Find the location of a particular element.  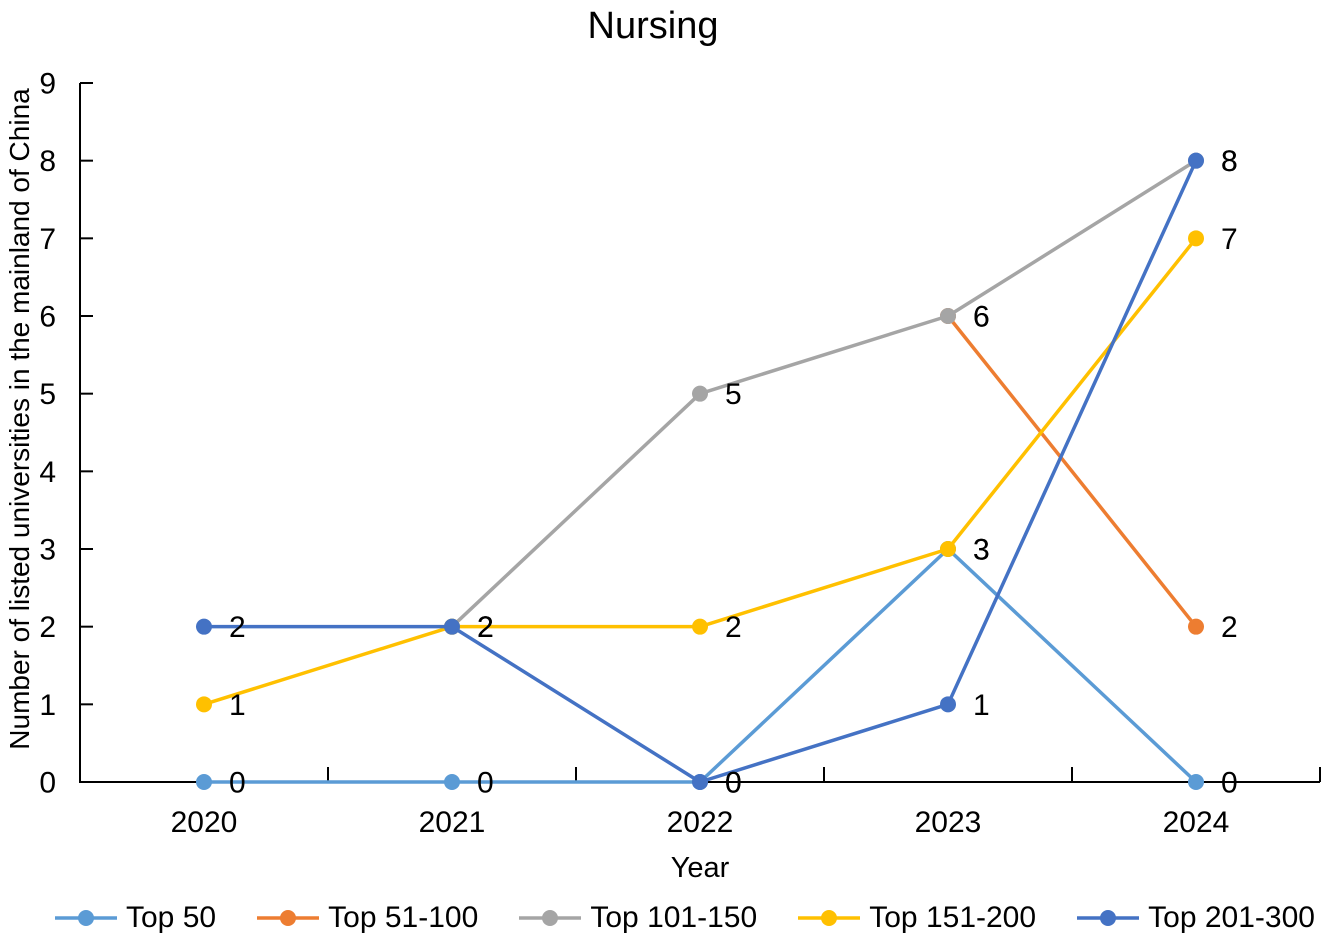

legend-item-top-51-100: Top 51-100 is located at coordinates (367, 918).